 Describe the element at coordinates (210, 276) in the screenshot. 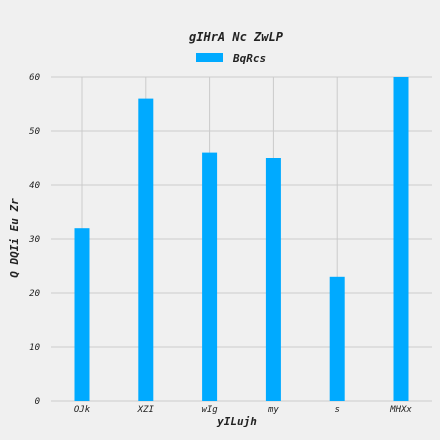

I see `bar-wIg` at that location.